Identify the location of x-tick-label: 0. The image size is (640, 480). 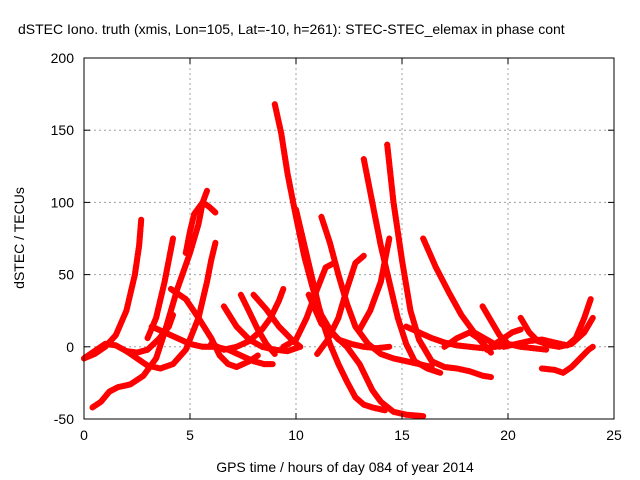
(84, 435).